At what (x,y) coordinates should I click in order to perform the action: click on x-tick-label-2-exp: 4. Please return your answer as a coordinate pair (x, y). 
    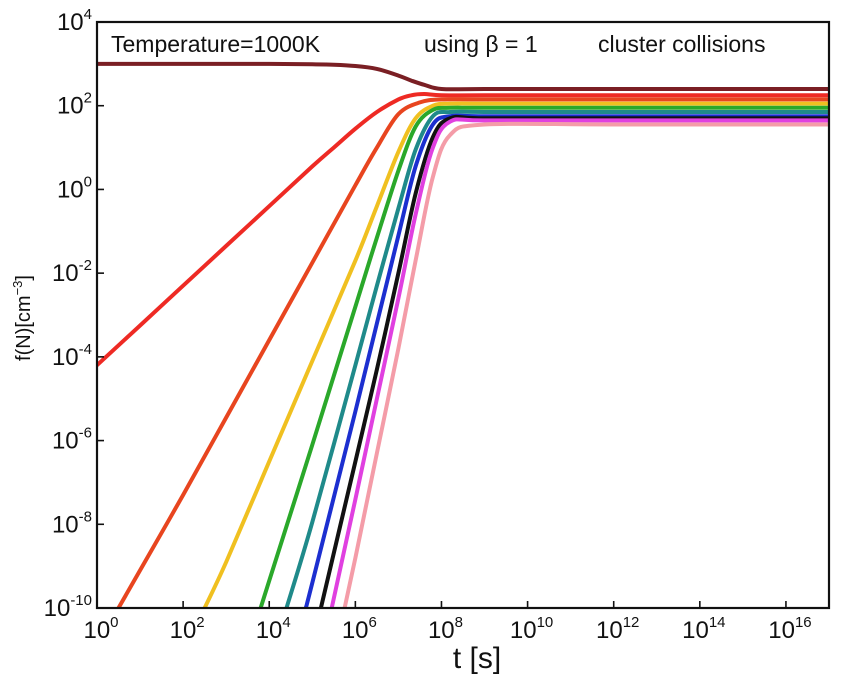
    Looking at the image, I should click on (286, 622).